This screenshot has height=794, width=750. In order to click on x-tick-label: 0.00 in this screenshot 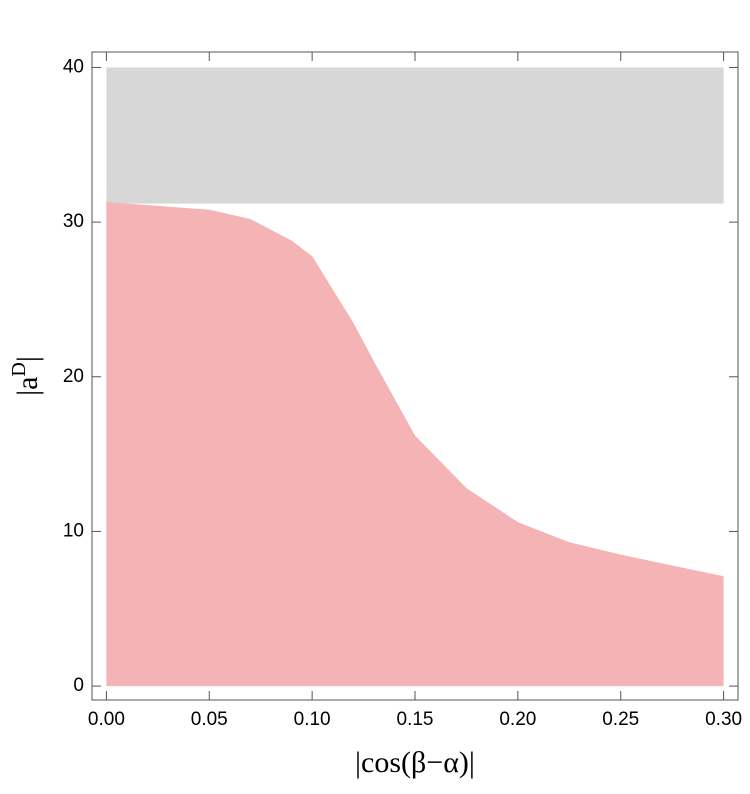, I will do `click(106, 719)`.